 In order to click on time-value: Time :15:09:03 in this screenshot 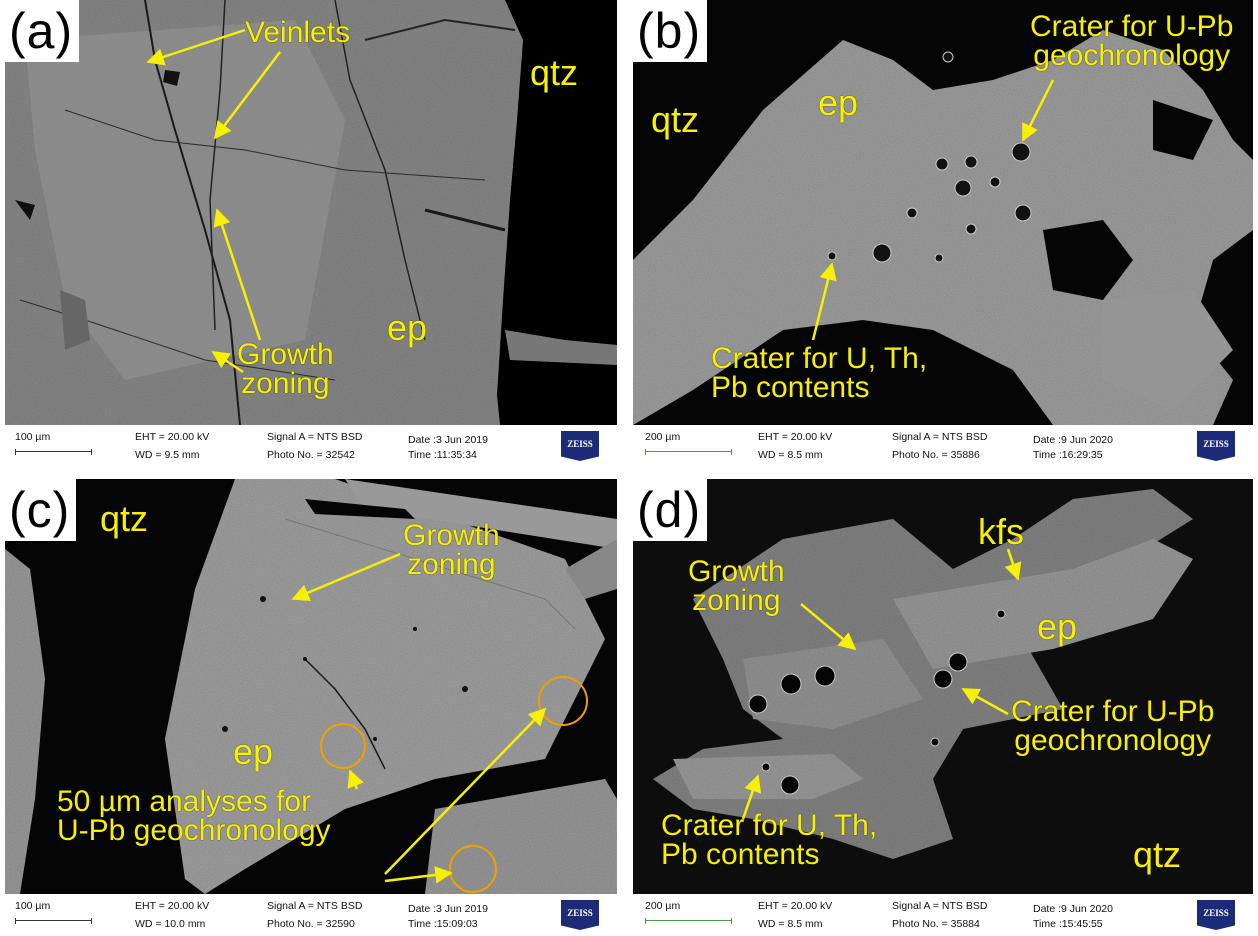, I will do `click(443, 924)`.